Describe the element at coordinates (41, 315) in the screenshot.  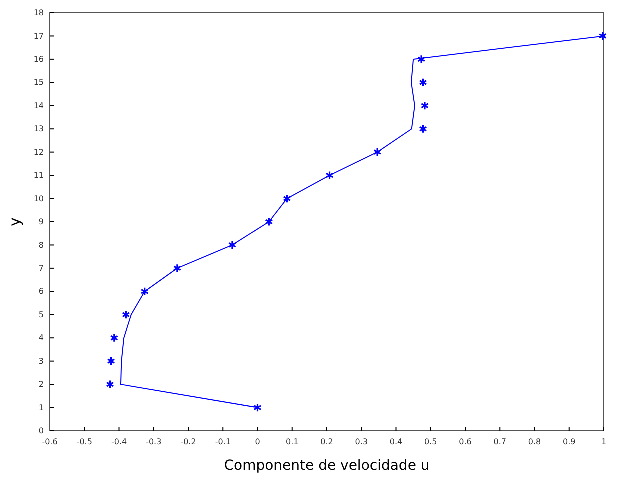
I see `y-tick-label: 5` at that location.